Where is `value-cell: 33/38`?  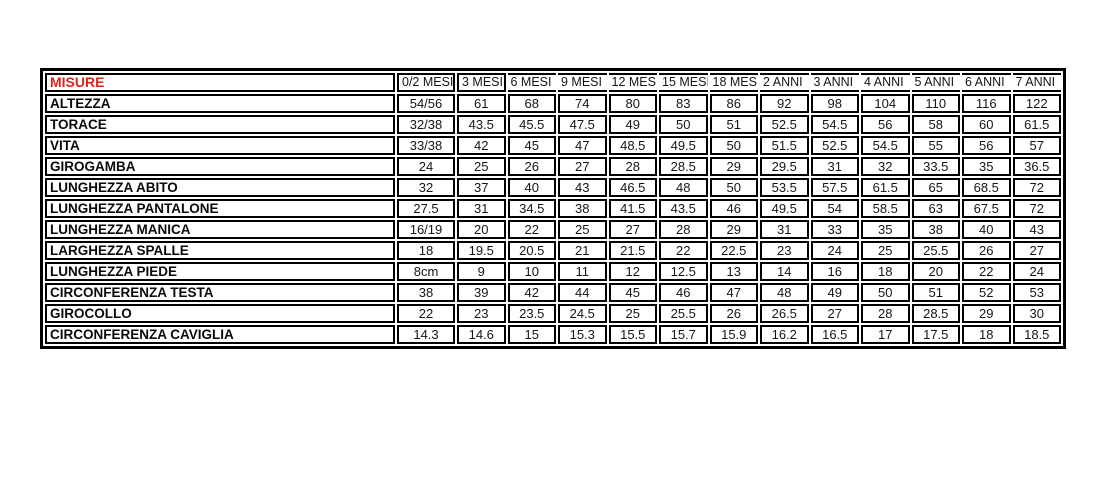
value-cell: 33/38 is located at coordinates (426, 145).